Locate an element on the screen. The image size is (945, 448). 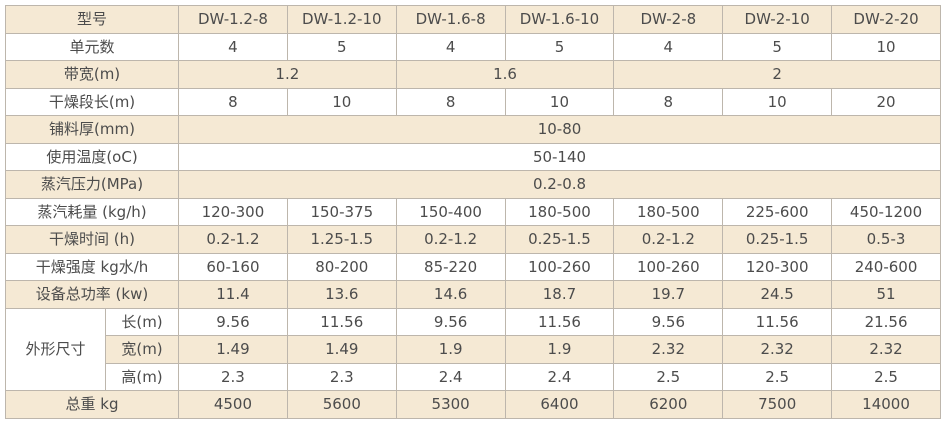
value-cell: 2.3 is located at coordinates (341, 376).